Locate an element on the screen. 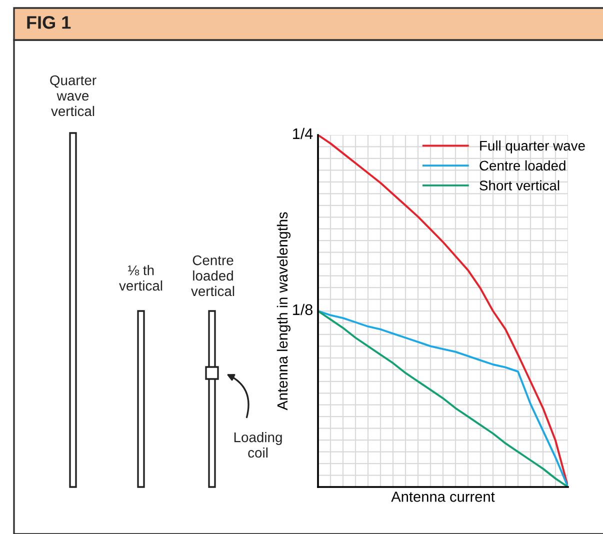 Image resolution: width=603 pixels, height=534 pixels. y-tick-label: 1/8 is located at coordinates (302, 310).